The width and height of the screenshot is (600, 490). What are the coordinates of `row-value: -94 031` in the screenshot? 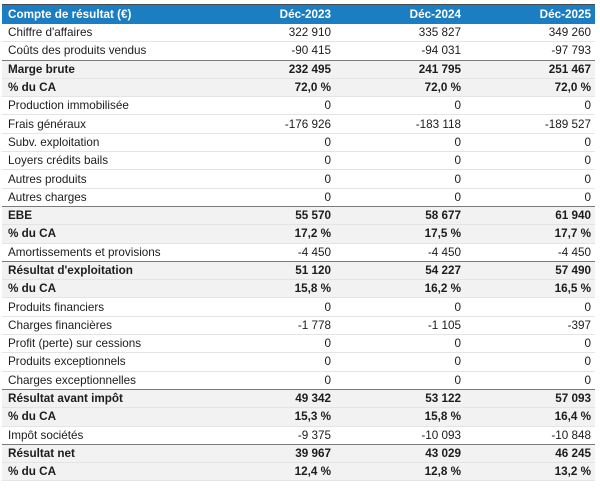 It's located at (400, 51).